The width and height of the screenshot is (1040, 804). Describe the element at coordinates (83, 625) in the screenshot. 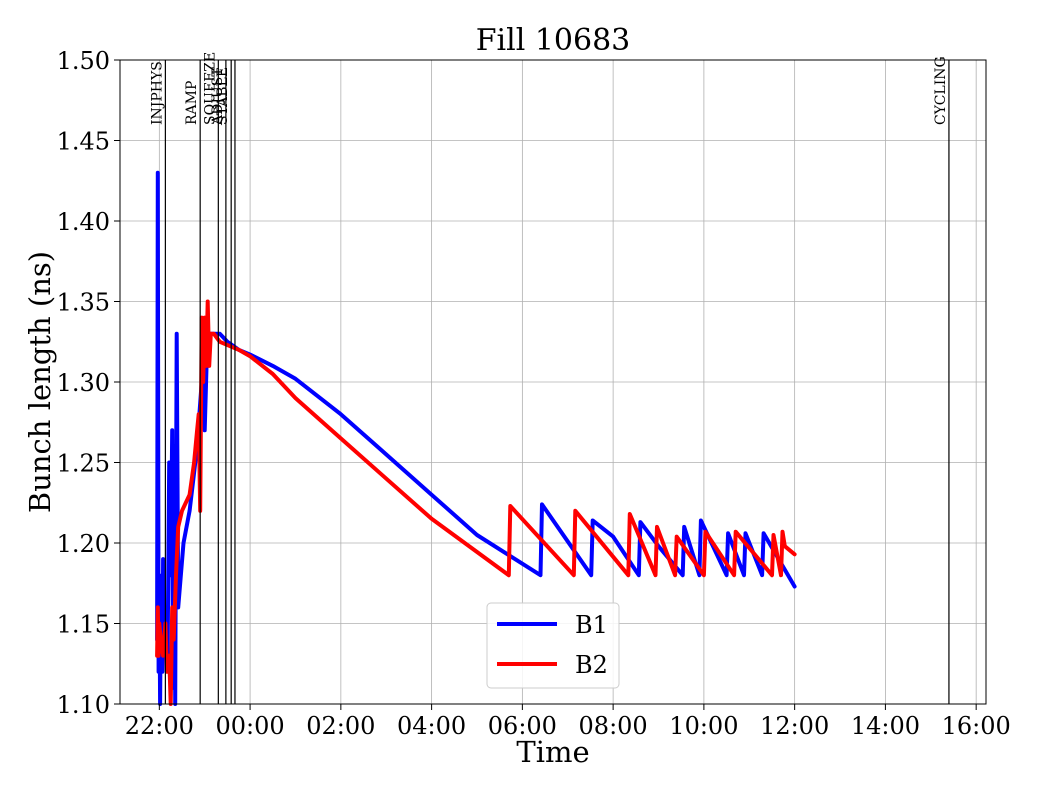

I see `y-tick-label: 1.15` at that location.